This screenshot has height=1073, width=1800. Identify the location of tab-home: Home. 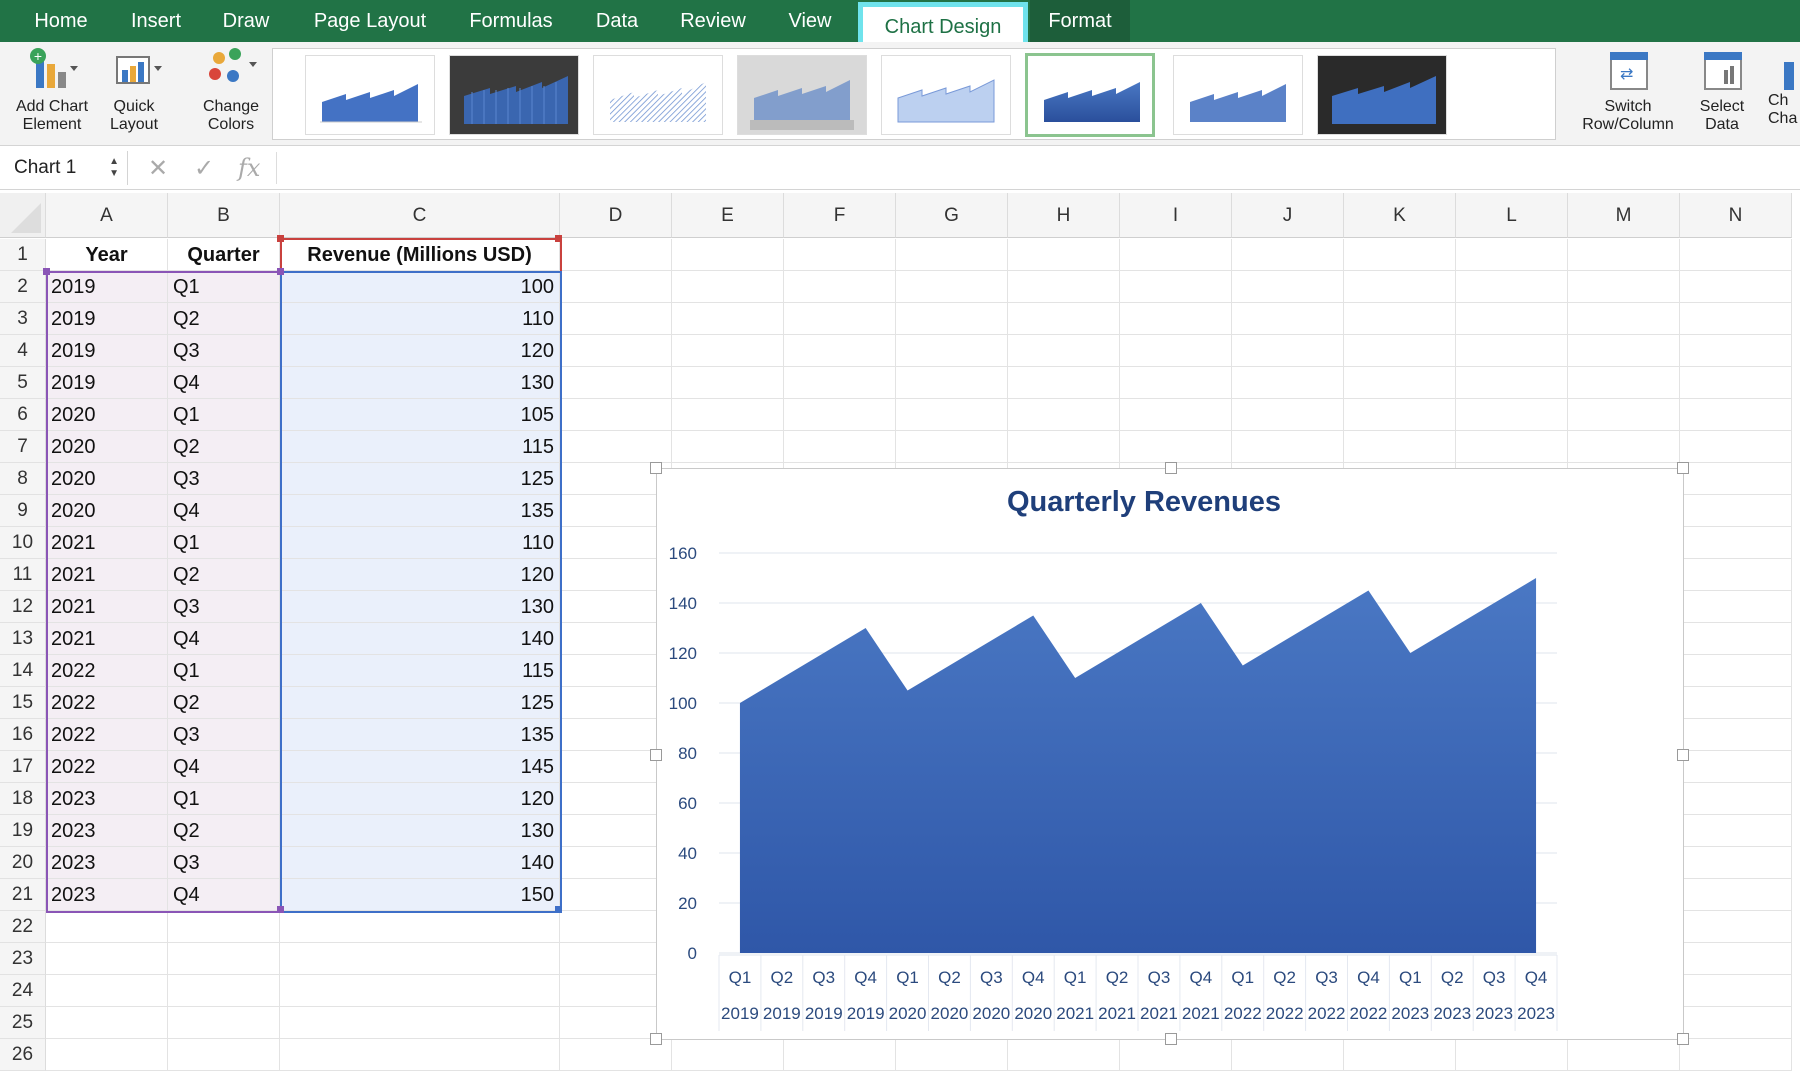
(61, 21).